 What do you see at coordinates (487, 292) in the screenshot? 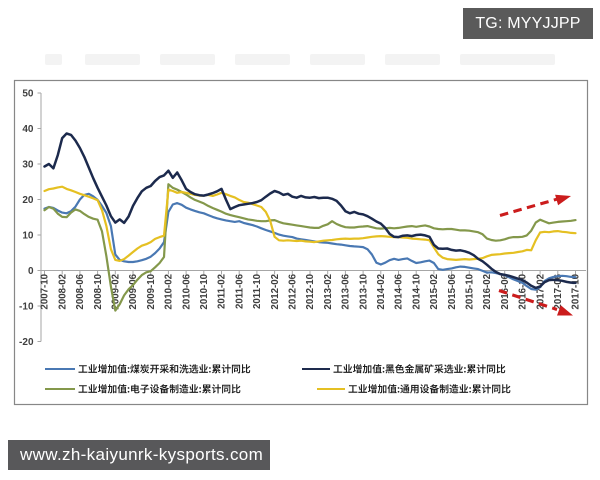
I see `svg-text: 2016-02` at bounding box center [487, 292].